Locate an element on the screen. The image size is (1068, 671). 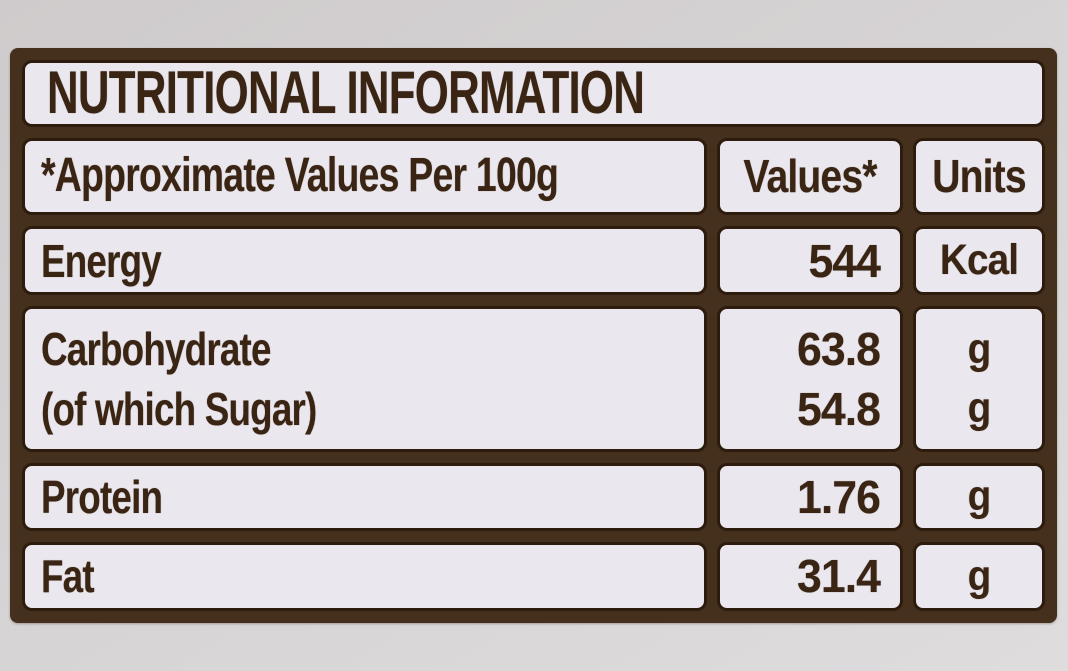
row-fat-value-cell: 31.4 is located at coordinates (810, 576).